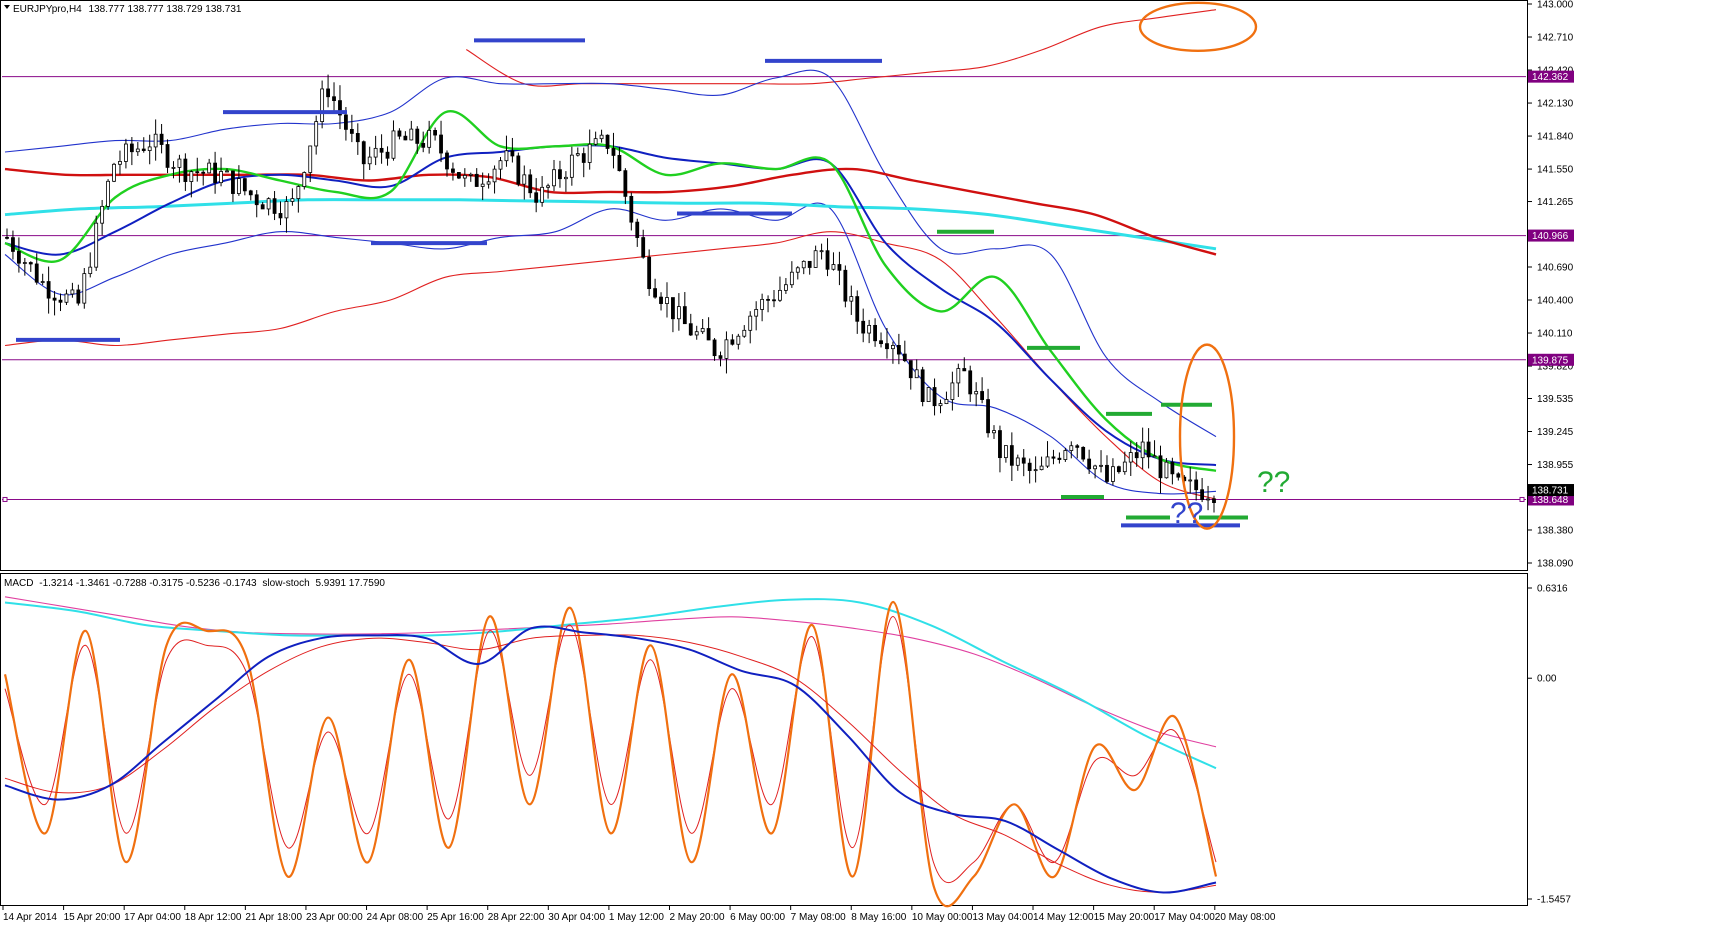  Describe the element at coordinates (610, 224) in the screenshot. I see `ma-cyan-line` at that location.